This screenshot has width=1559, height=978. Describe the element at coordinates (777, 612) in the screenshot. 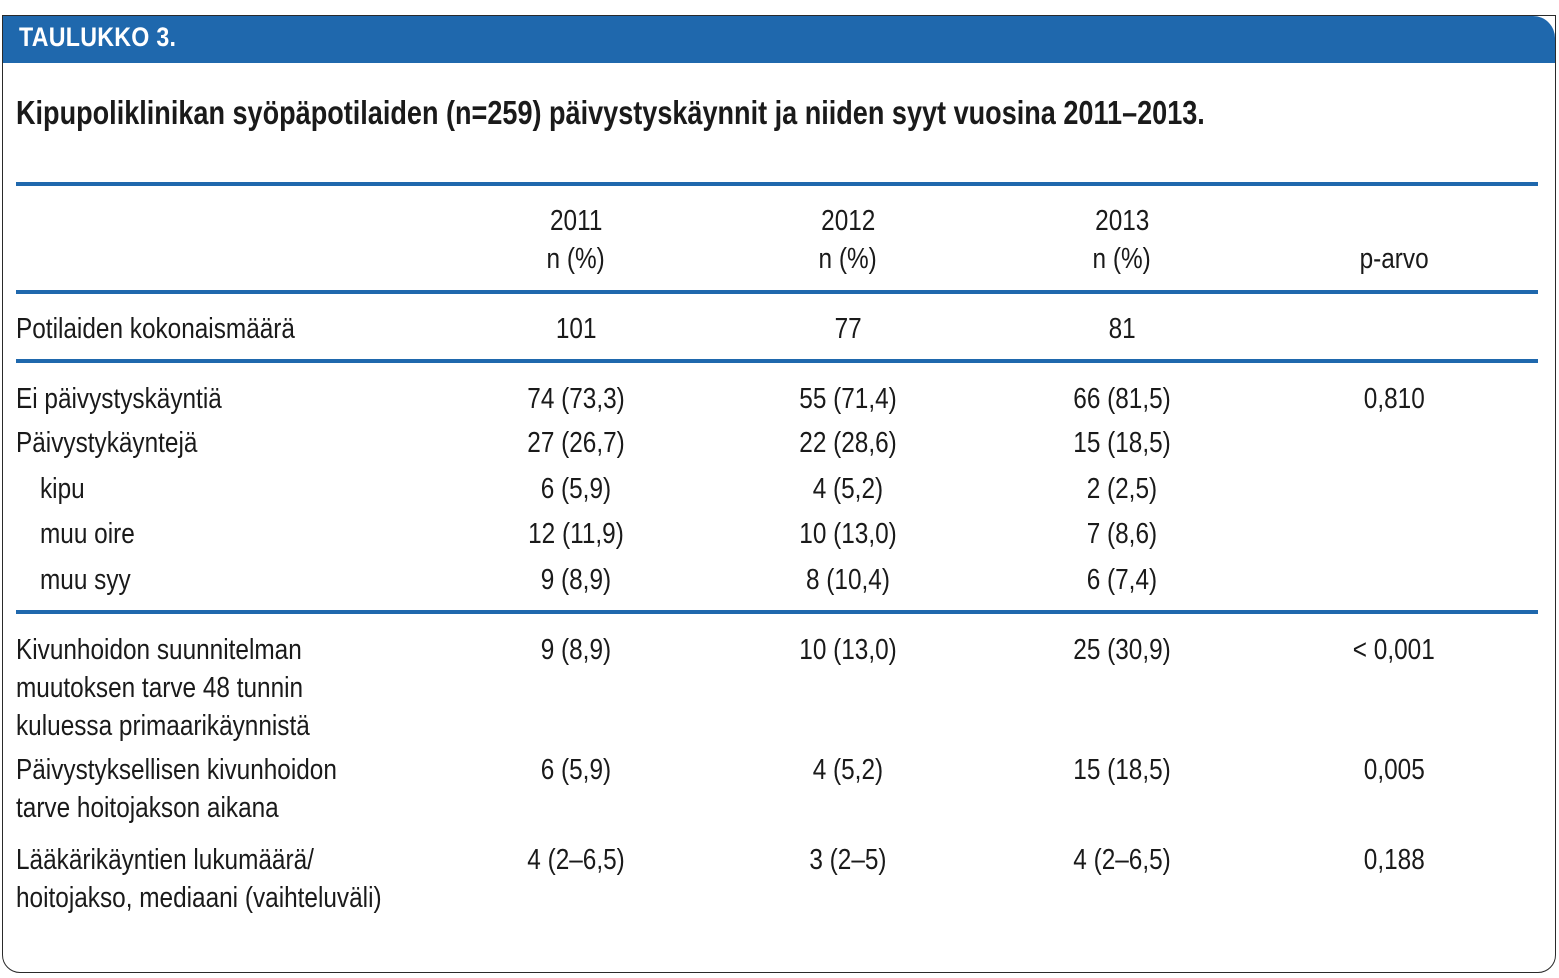

I see `visits-section-rule` at that location.